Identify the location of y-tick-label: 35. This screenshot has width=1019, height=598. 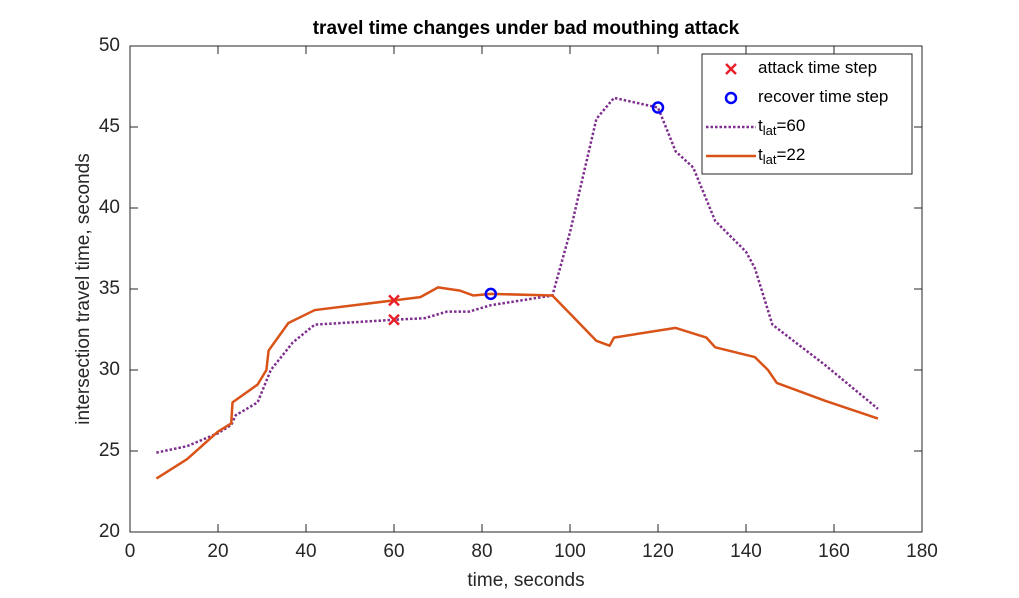
(109, 288).